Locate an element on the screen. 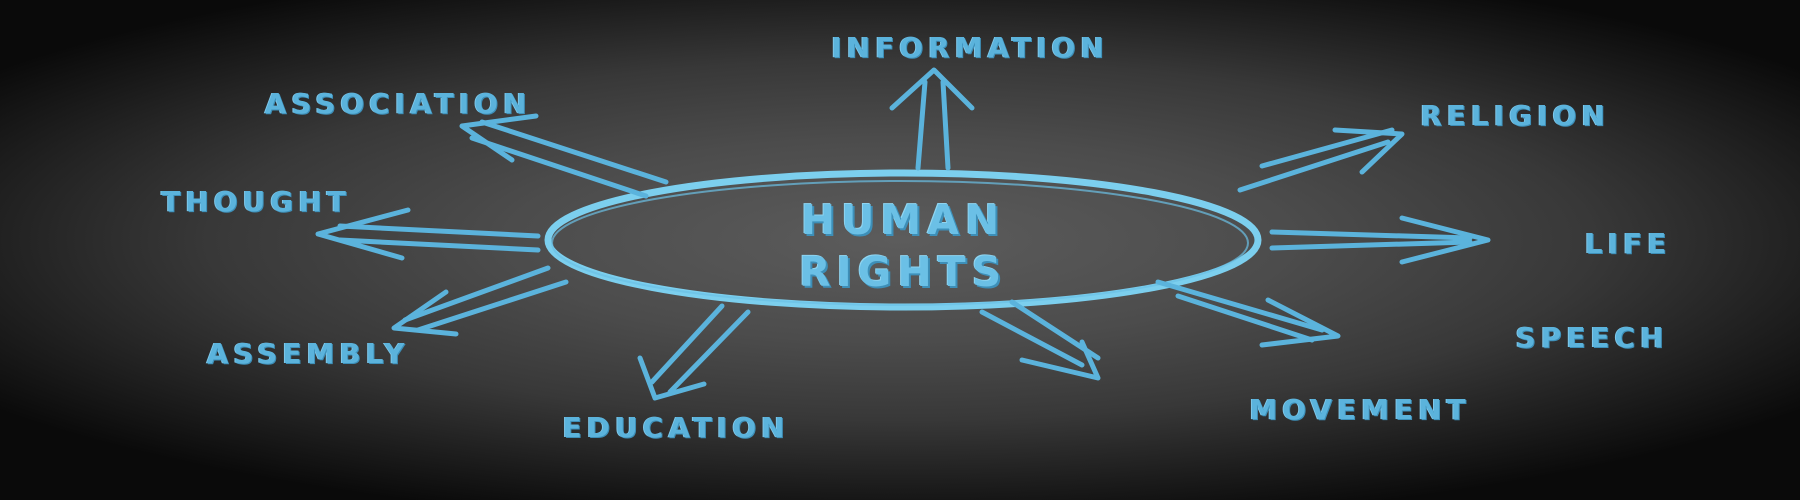 This screenshot has height=500, width=1800. node-thought: Thought is located at coordinates (256, 198).